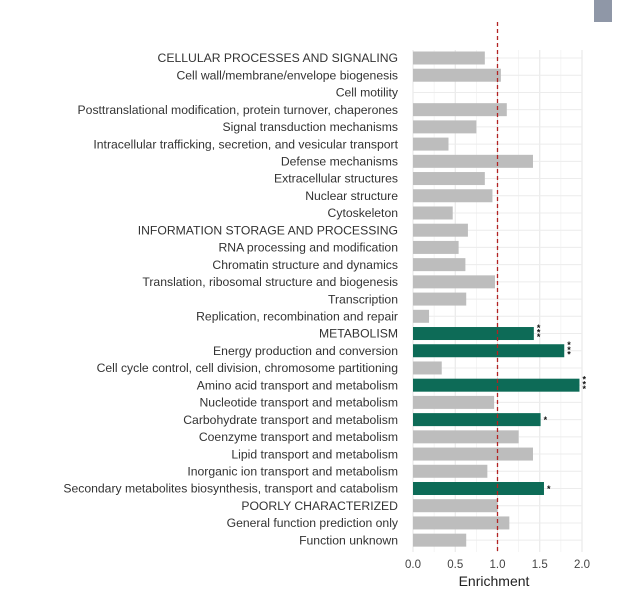 The width and height of the screenshot is (624, 589). What do you see at coordinates (413, 565) in the screenshot?
I see `x-tick-label: 0.0` at bounding box center [413, 565].